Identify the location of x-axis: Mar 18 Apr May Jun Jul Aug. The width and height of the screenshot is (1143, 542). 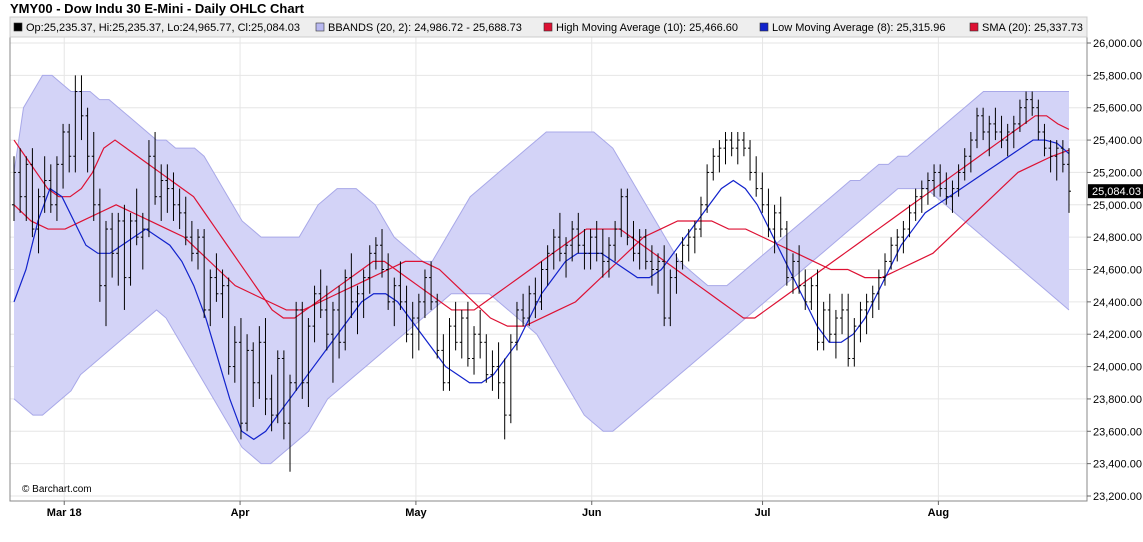
(498, 510).